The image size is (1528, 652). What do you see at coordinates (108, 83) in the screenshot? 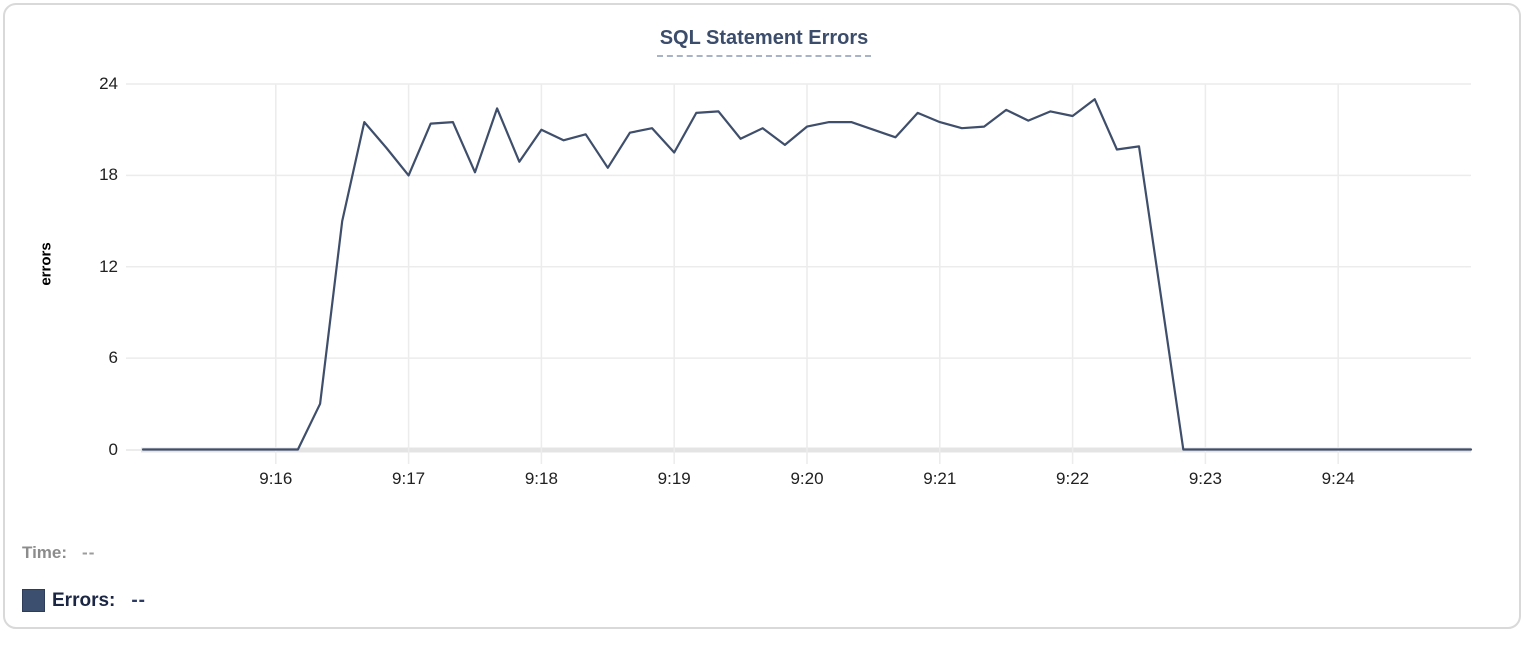
I see `y-tick-label: 24` at bounding box center [108, 83].